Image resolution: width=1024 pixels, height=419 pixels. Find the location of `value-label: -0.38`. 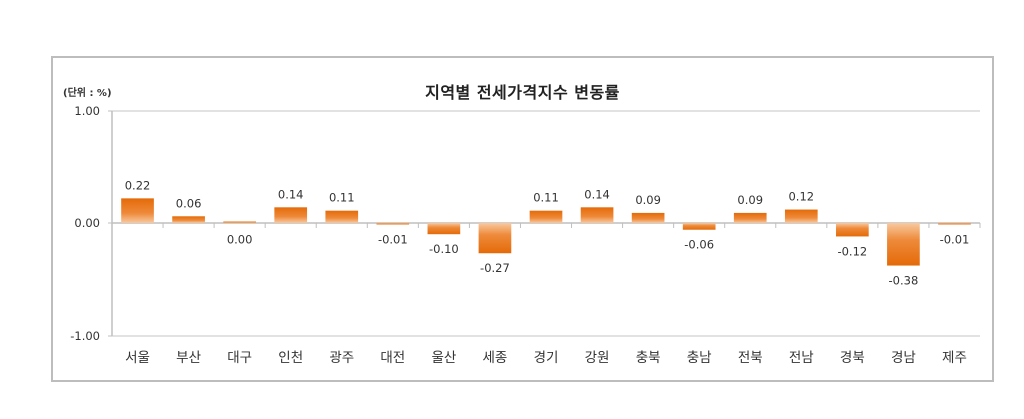

value-label: -0.38 is located at coordinates (904, 281).